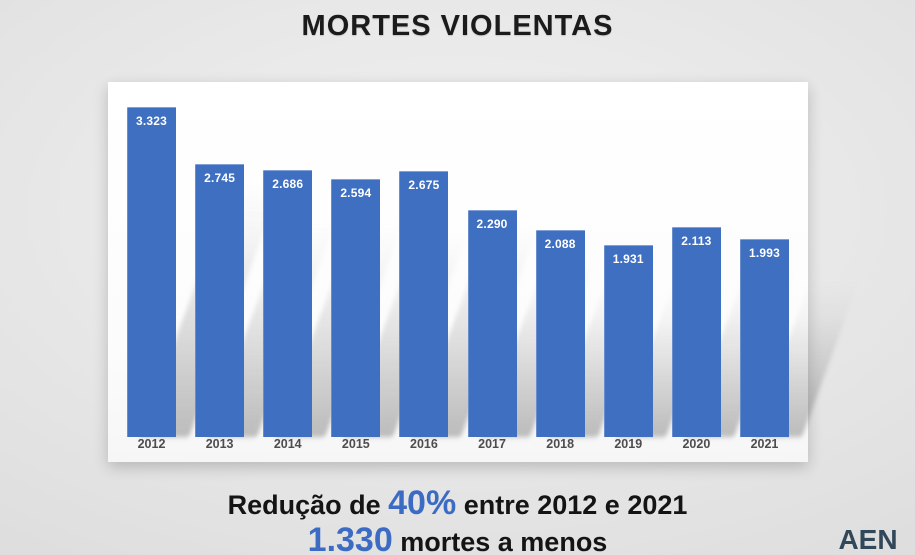 This screenshot has width=915, height=555. What do you see at coordinates (219, 444) in the screenshot?
I see `year-label-2013: 2013` at bounding box center [219, 444].